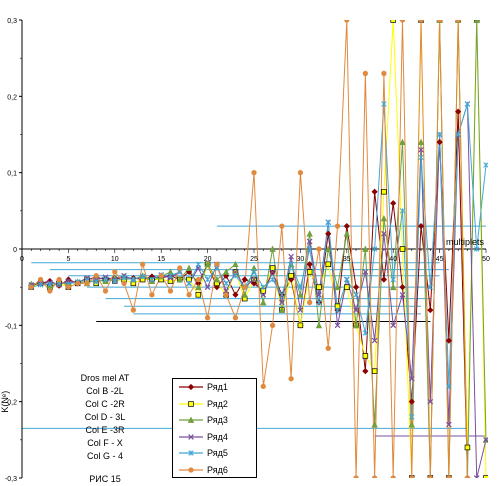 This screenshot has width=500, height=486. I want to click on x-tick-label: 45, so click(440, 259).